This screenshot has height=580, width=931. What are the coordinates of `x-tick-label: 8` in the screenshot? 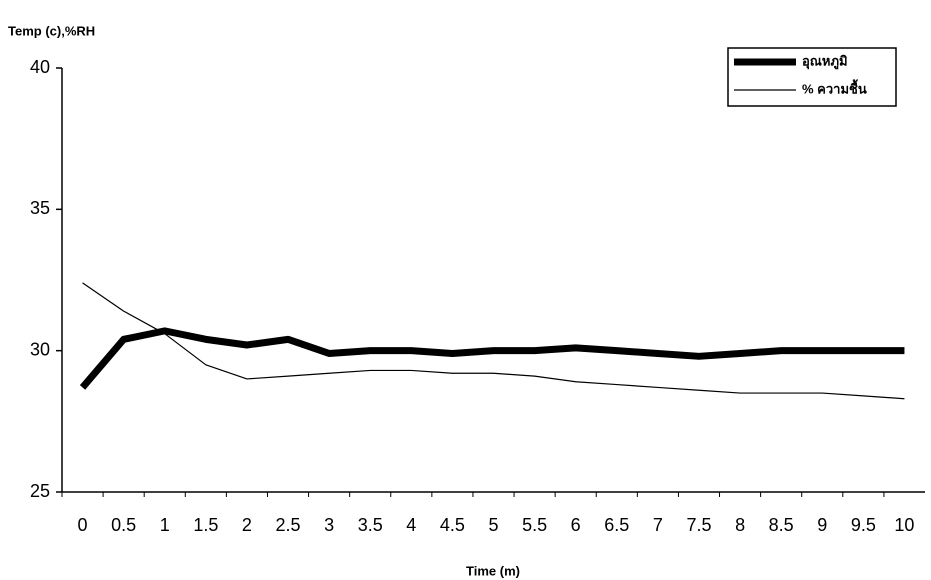 It's located at (740, 525).